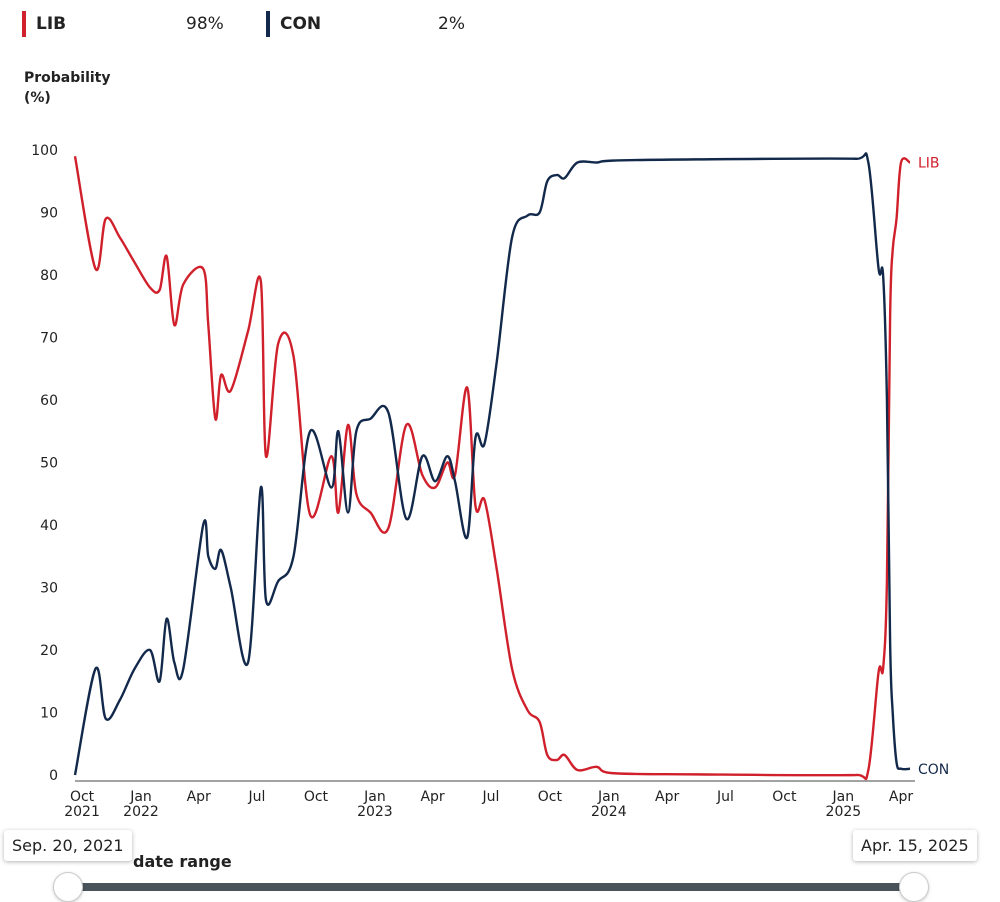  I want to click on legend-item-con: CON, so click(293, 24).